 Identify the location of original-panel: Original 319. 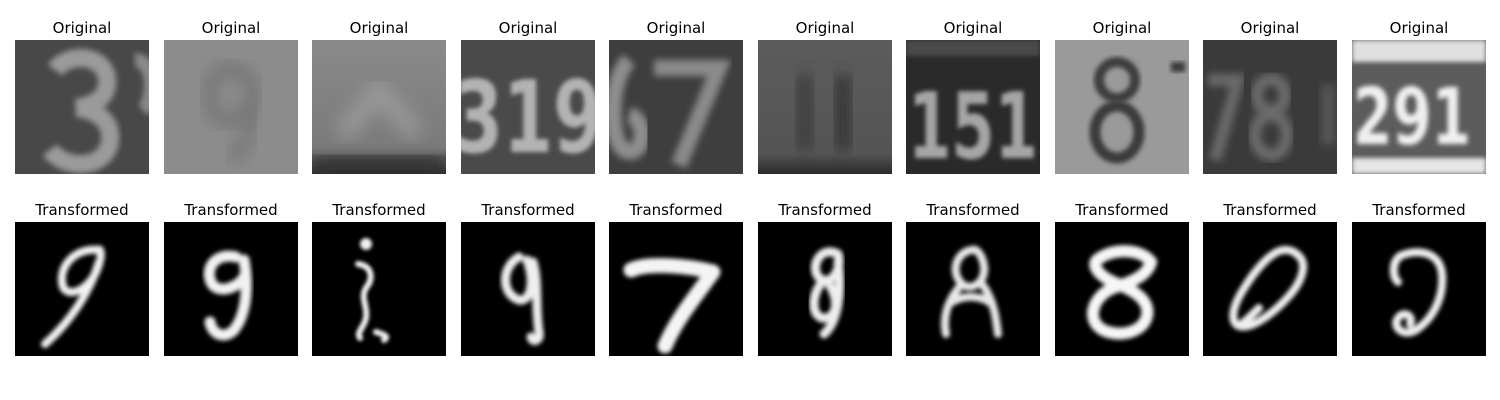
(528, 96).